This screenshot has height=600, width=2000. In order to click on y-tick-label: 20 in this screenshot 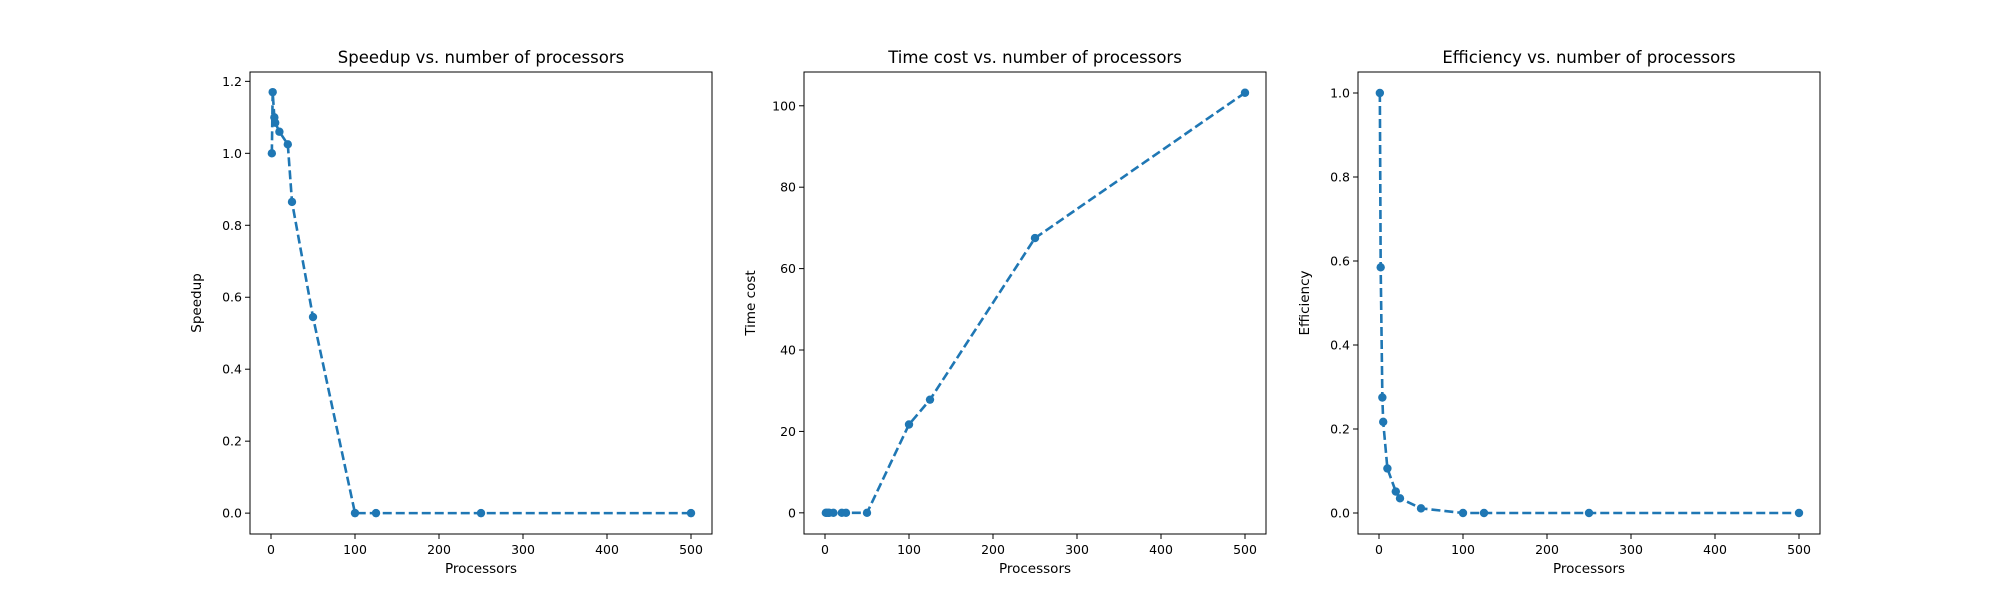, I will do `click(788, 431)`.